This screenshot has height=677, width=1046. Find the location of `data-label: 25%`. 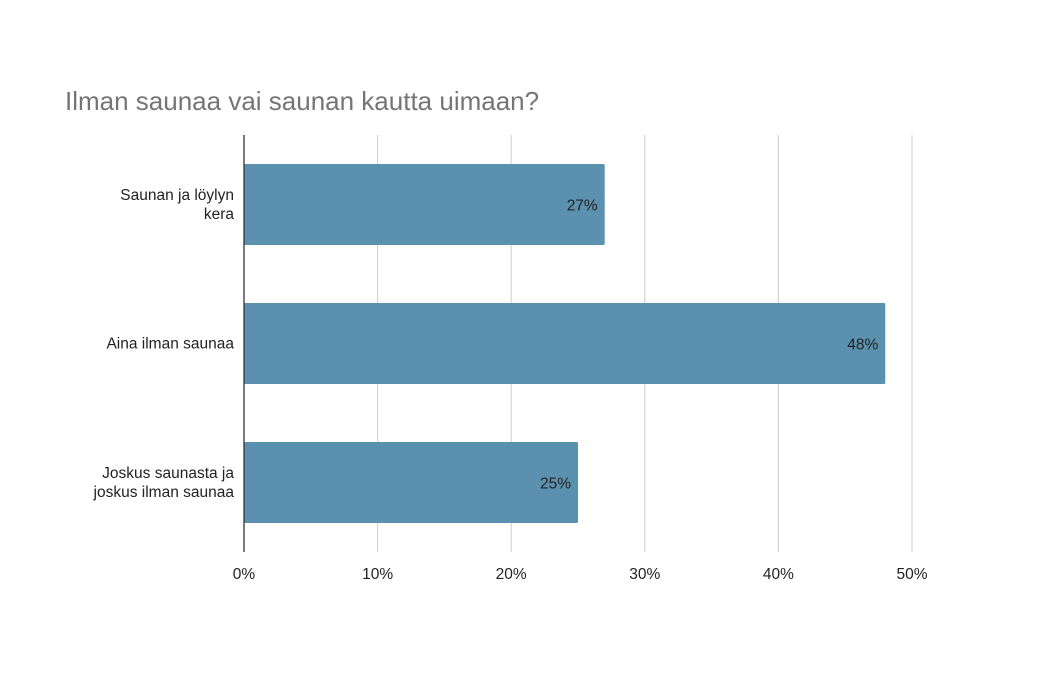

data-label: 25% is located at coordinates (555, 484).